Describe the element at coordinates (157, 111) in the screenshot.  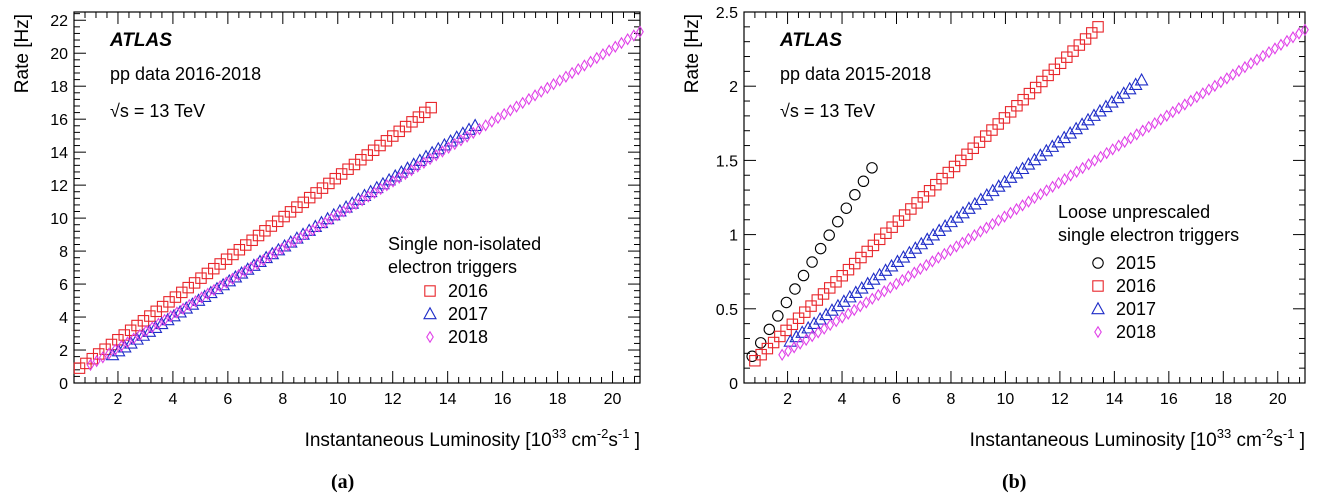
I see `energy-label: √s = 13 TeV` at that location.